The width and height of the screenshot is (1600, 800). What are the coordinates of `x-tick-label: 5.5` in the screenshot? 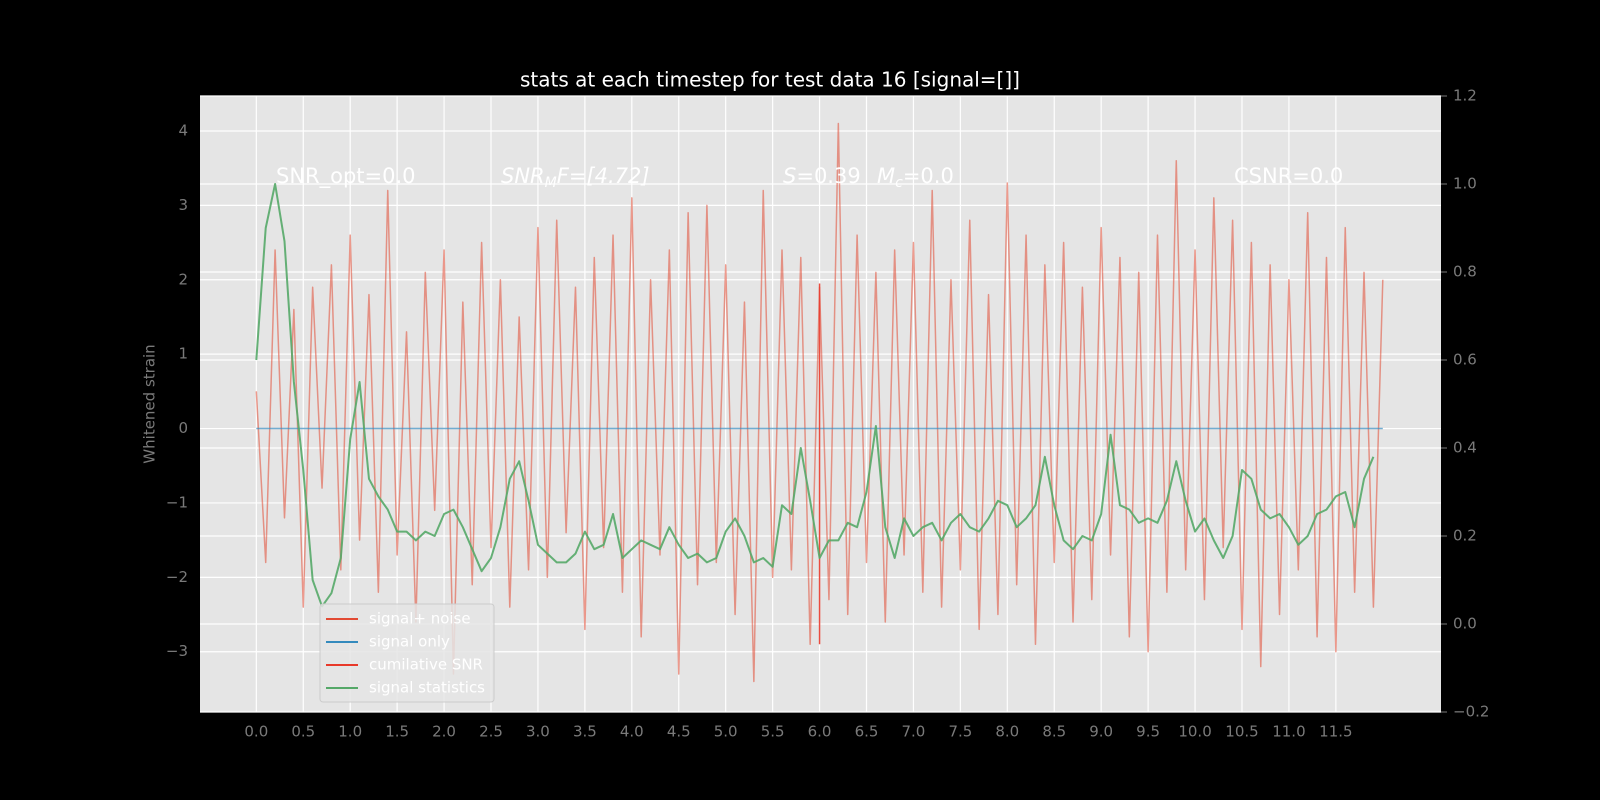 It's located at (773, 732).